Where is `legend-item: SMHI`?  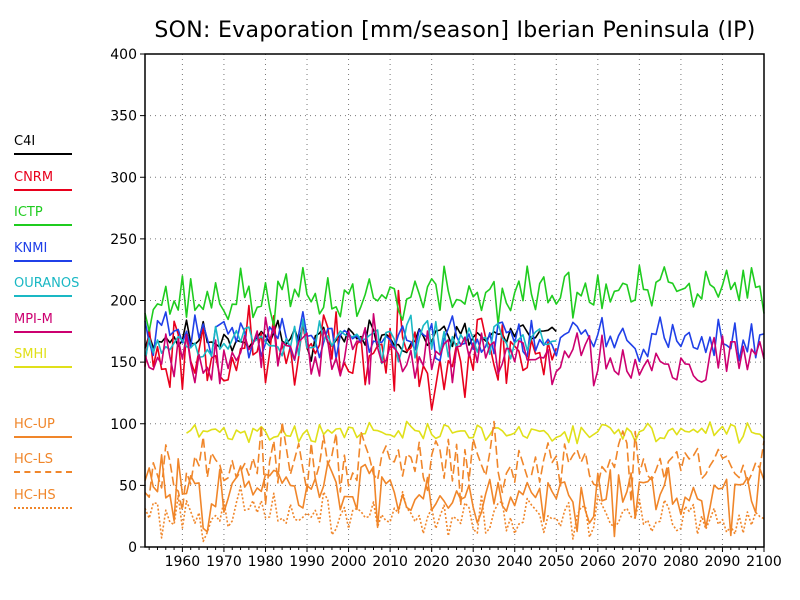
legend-item: SMHI is located at coordinates (45, 358).